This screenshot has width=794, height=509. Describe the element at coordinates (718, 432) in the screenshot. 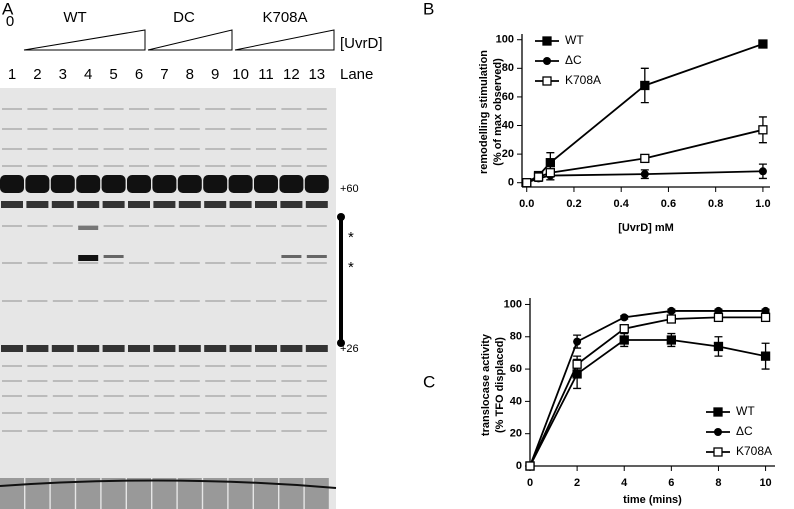

I see `legend-marker` at that location.